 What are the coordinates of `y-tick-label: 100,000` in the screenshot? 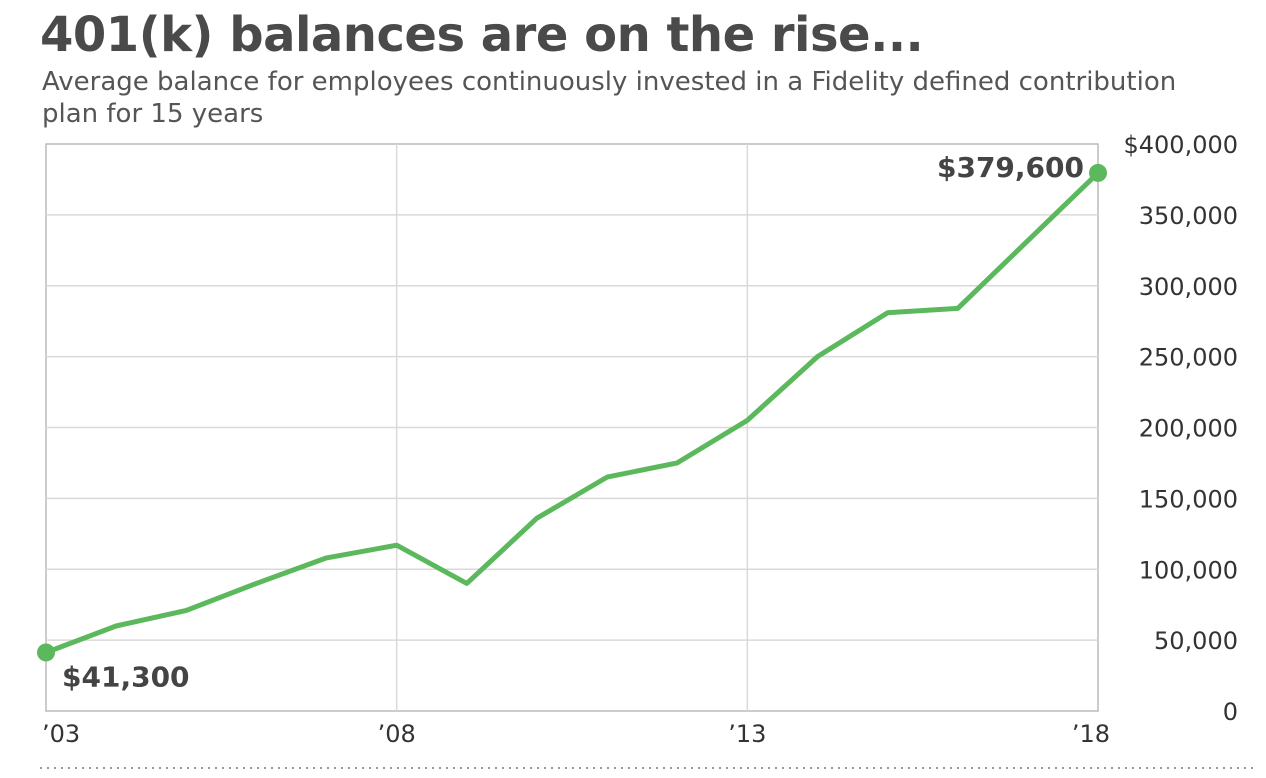 It's located at (1188, 570).